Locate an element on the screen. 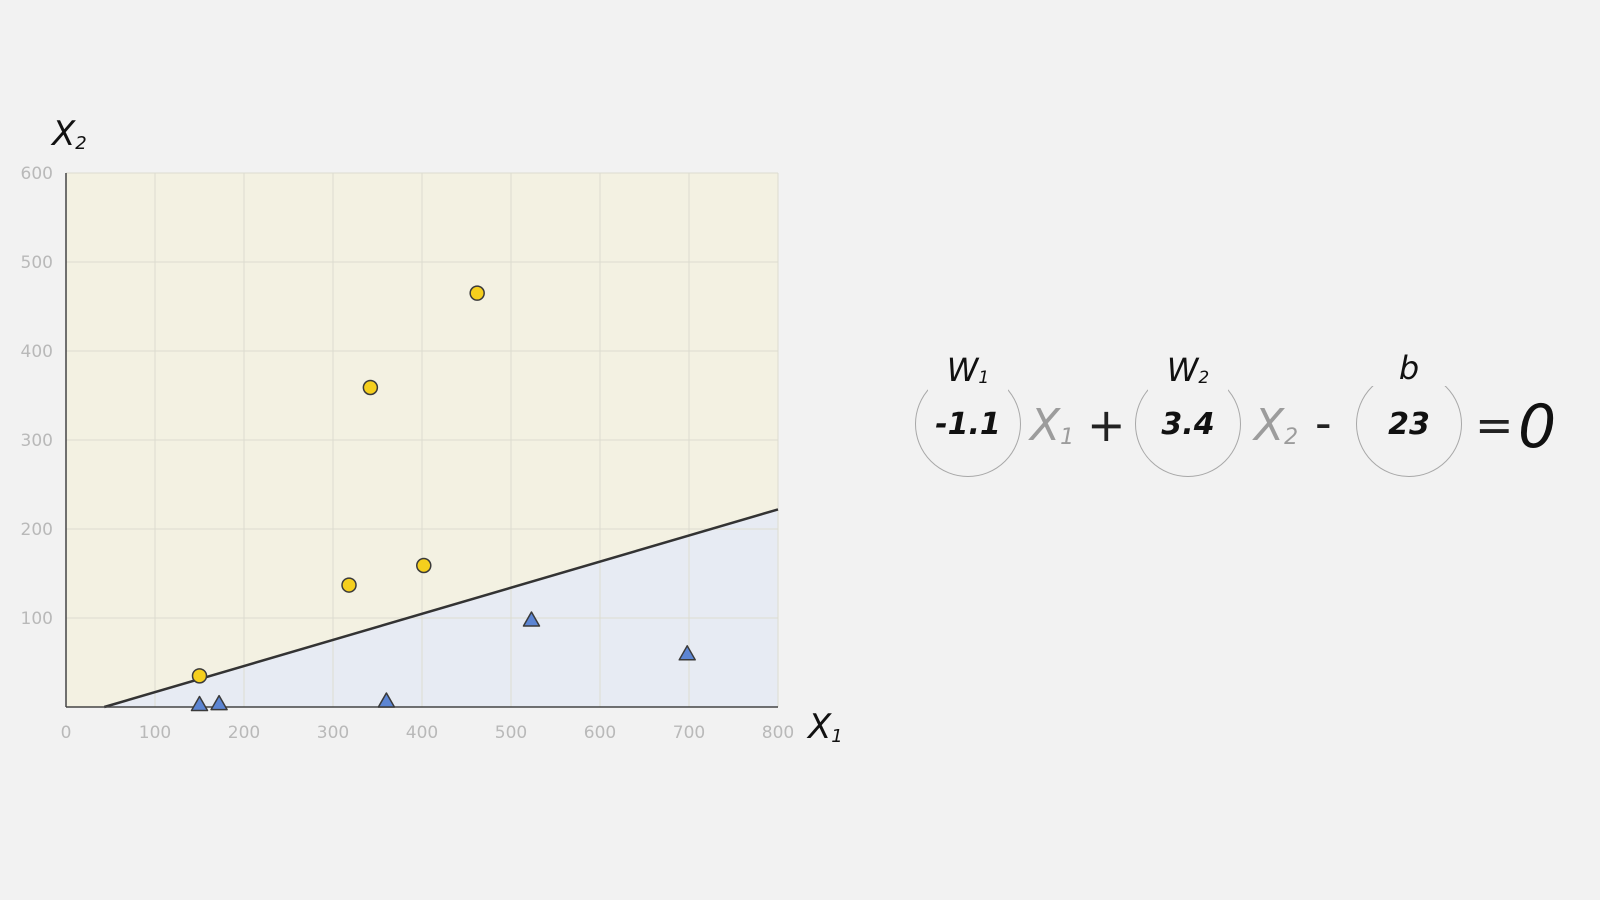  w2-label: W2 is located at coordinates (1188, 374).